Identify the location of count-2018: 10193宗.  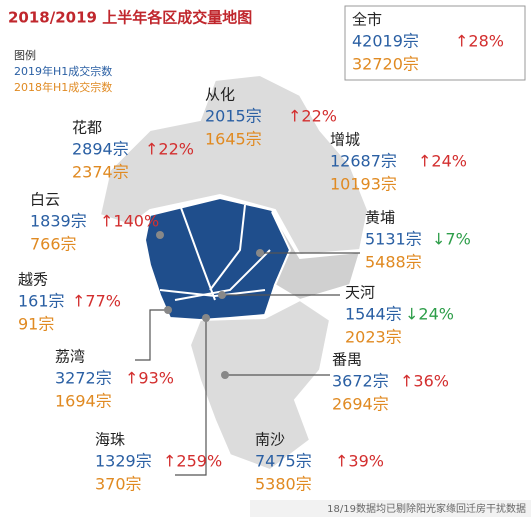
(363, 184).